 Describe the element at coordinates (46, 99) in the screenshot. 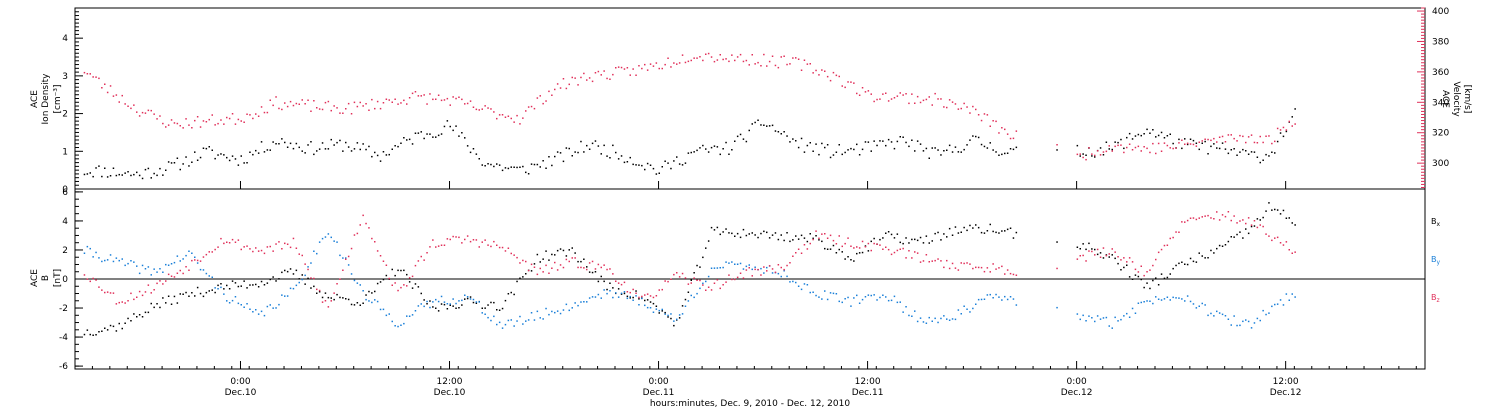

I see `density-axis-title-line2: Ion Density` at that location.